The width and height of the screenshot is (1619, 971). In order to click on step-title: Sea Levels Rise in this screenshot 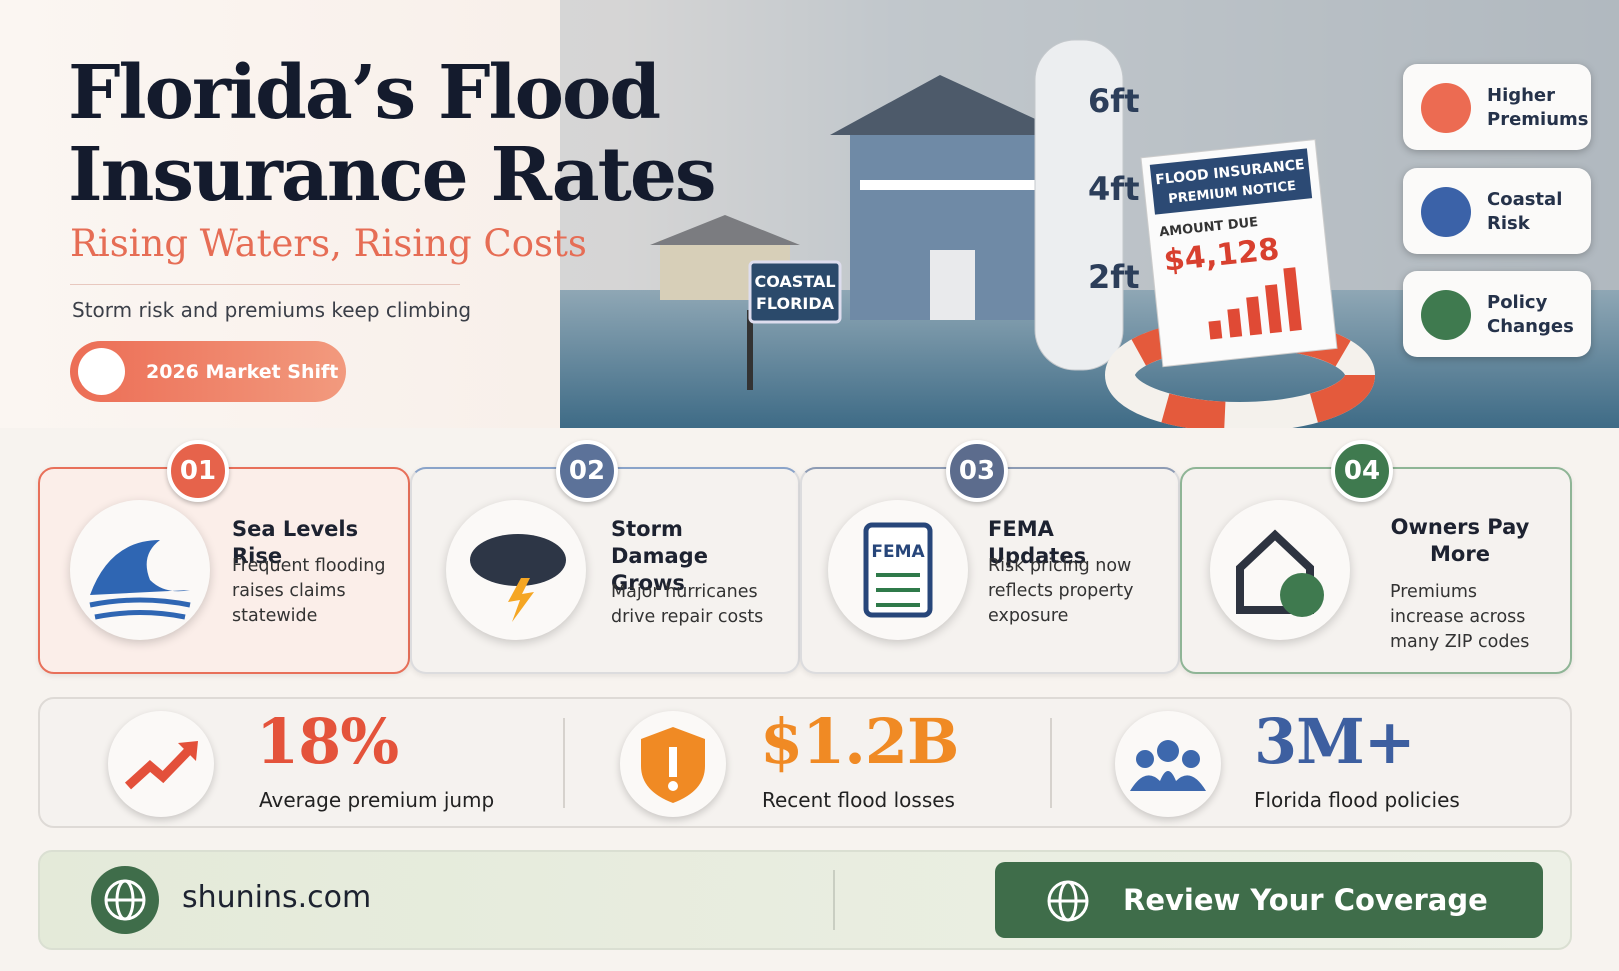, I will do `click(295, 542)`.